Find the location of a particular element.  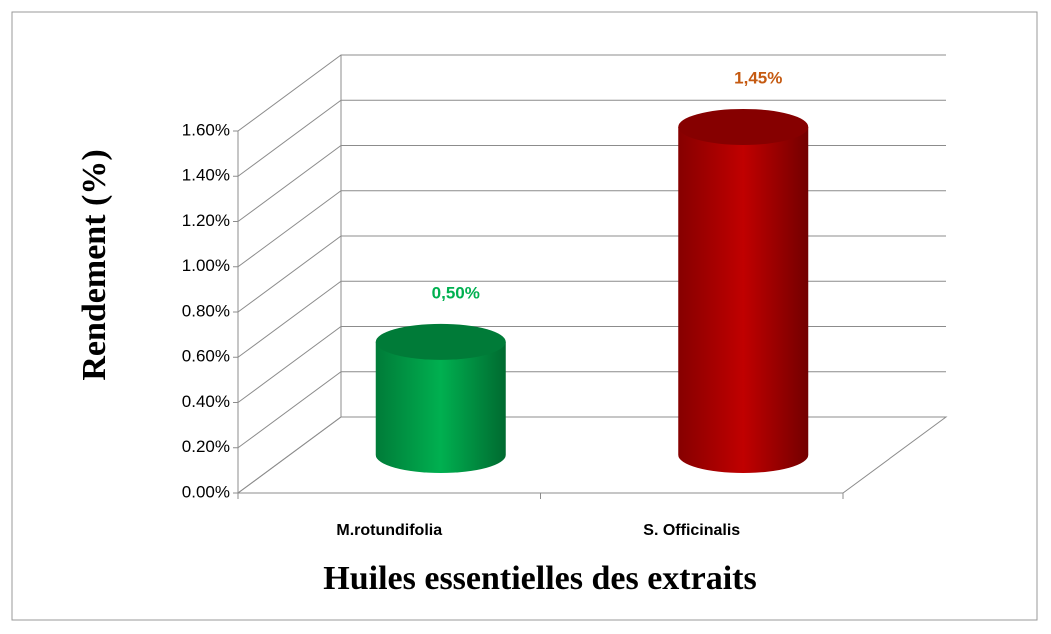

y-tick-label: 1.60% is located at coordinates (206, 129).